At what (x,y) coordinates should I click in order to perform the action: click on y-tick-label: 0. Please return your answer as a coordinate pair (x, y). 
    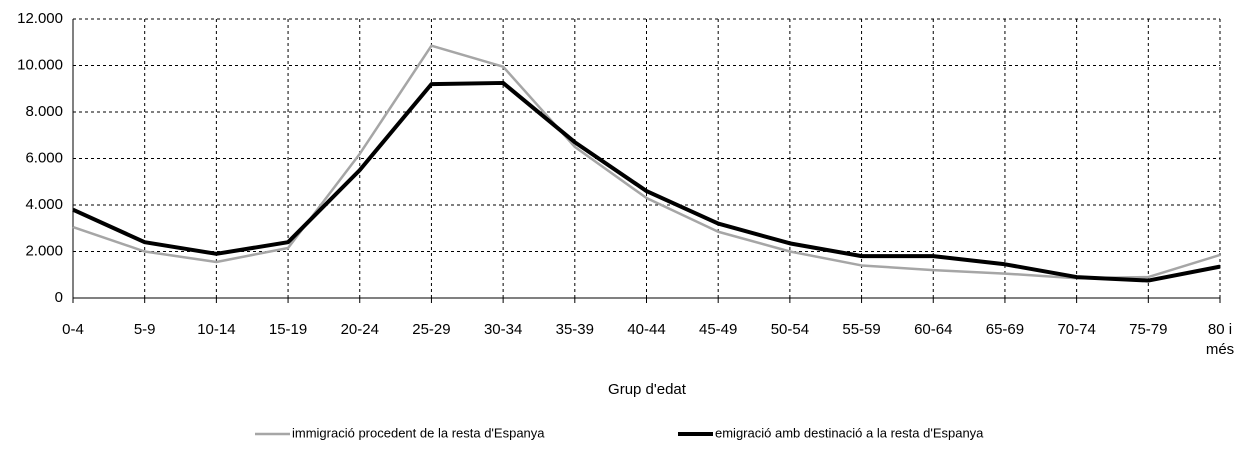
    Looking at the image, I should click on (59, 297).